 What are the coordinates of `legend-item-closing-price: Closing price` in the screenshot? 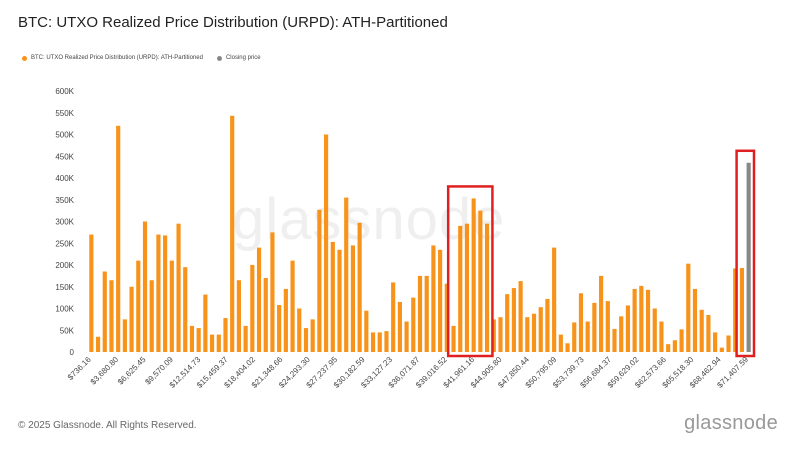 It's located at (238, 58).